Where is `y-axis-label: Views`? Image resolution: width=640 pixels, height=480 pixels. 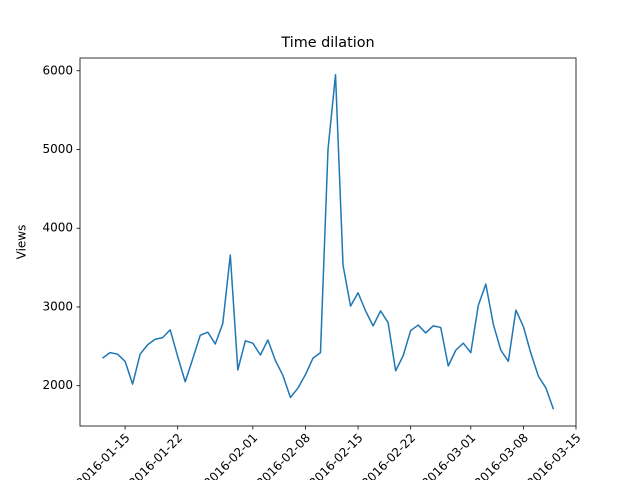
y-axis-label: Views is located at coordinates (22, 242).